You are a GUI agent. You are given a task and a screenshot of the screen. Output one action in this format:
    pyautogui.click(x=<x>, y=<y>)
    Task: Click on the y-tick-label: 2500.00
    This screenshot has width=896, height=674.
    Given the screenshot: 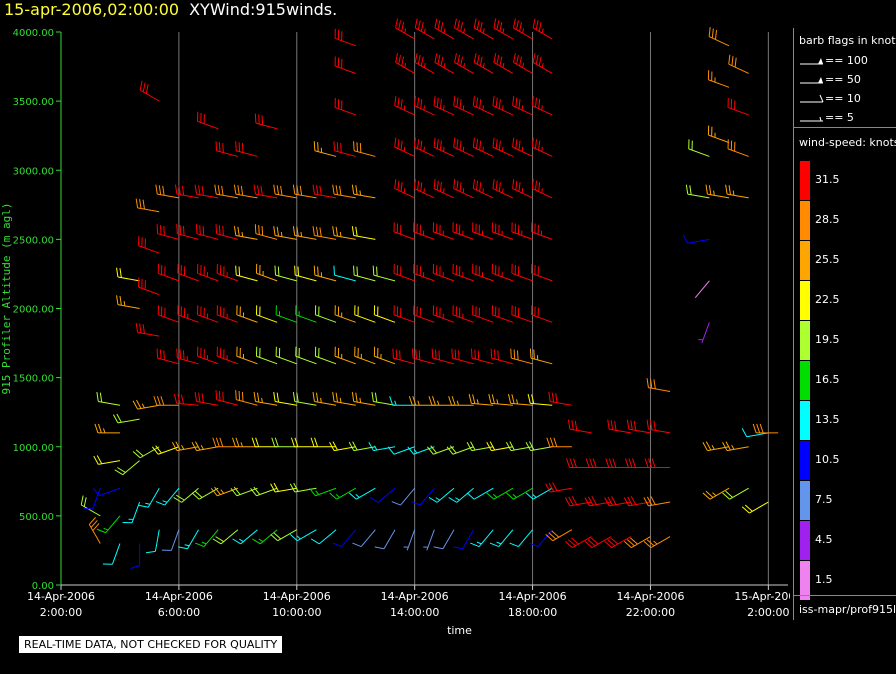 What is the action you would take?
    pyautogui.click(x=33, y=240)
    